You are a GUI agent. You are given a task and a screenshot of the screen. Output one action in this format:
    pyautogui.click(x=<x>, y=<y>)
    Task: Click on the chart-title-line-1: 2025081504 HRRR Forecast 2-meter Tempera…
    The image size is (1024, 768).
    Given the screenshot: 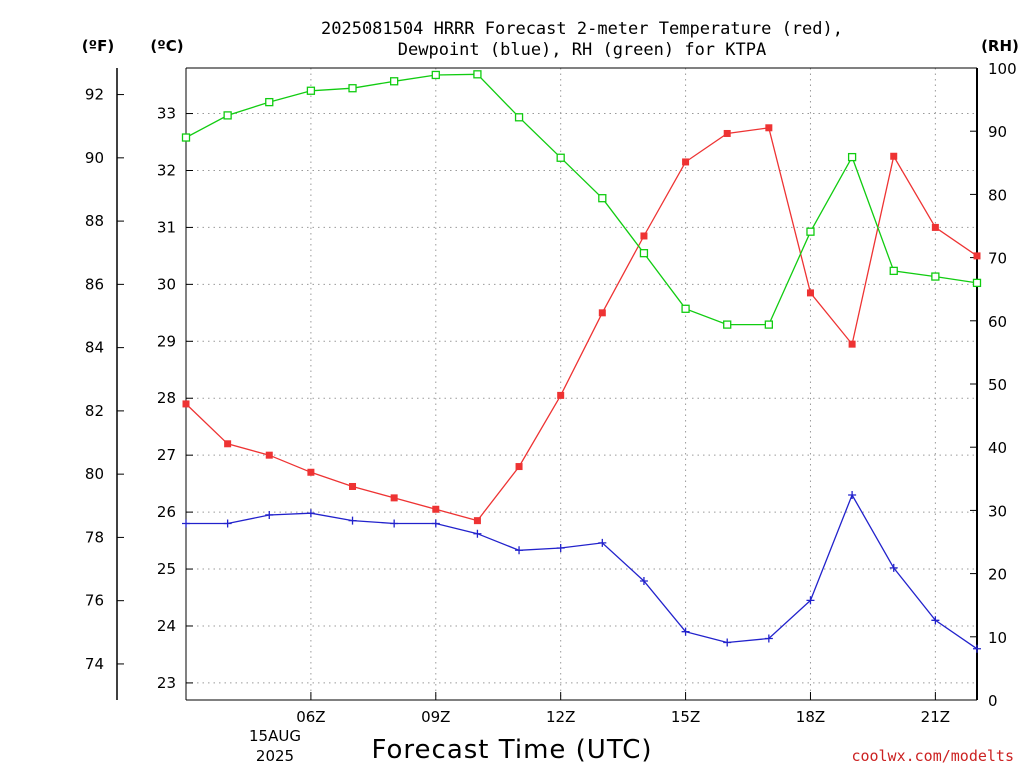 What is the action you would take?
    pyautogui.click(x=582, y=29)
    